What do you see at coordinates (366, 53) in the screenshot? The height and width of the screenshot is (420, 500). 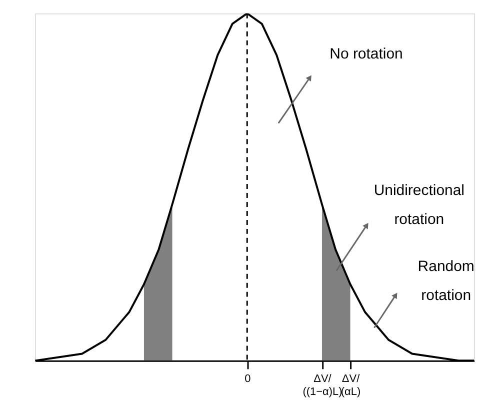 I see `annotation: No rotation` at bounding box center [366, 53].